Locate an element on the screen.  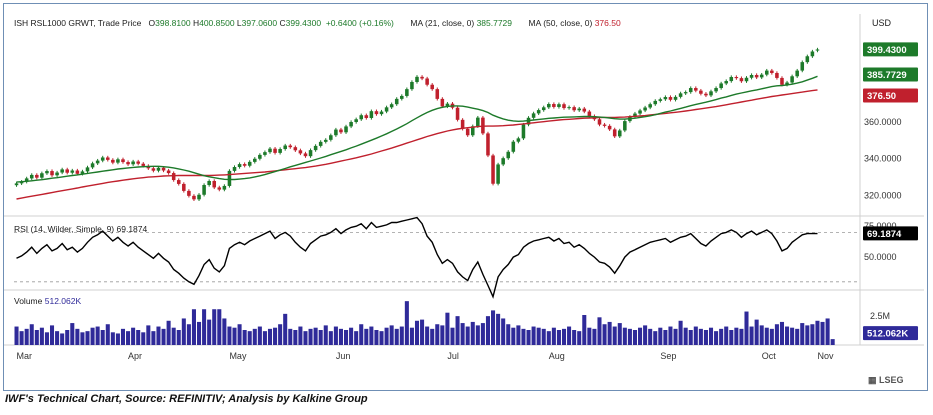
low-value: 397.0600 is located at coordinates (259, 23).